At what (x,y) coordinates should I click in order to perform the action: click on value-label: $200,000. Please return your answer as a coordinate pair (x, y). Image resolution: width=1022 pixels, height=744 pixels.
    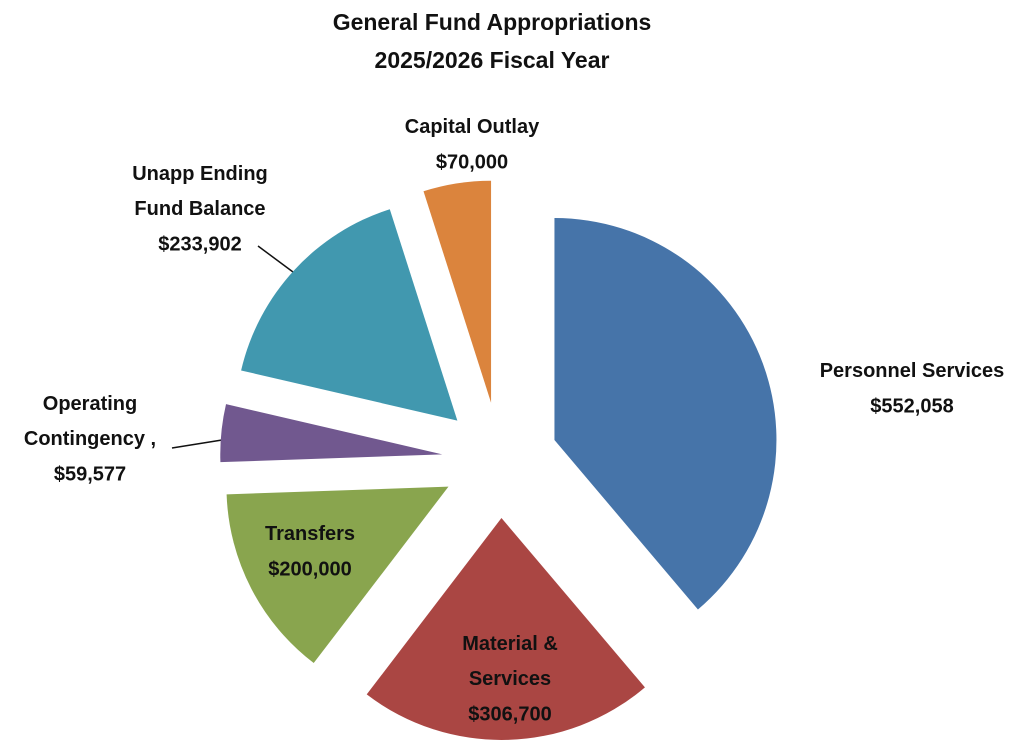
    Looking at the image, I should click on (309, 569).